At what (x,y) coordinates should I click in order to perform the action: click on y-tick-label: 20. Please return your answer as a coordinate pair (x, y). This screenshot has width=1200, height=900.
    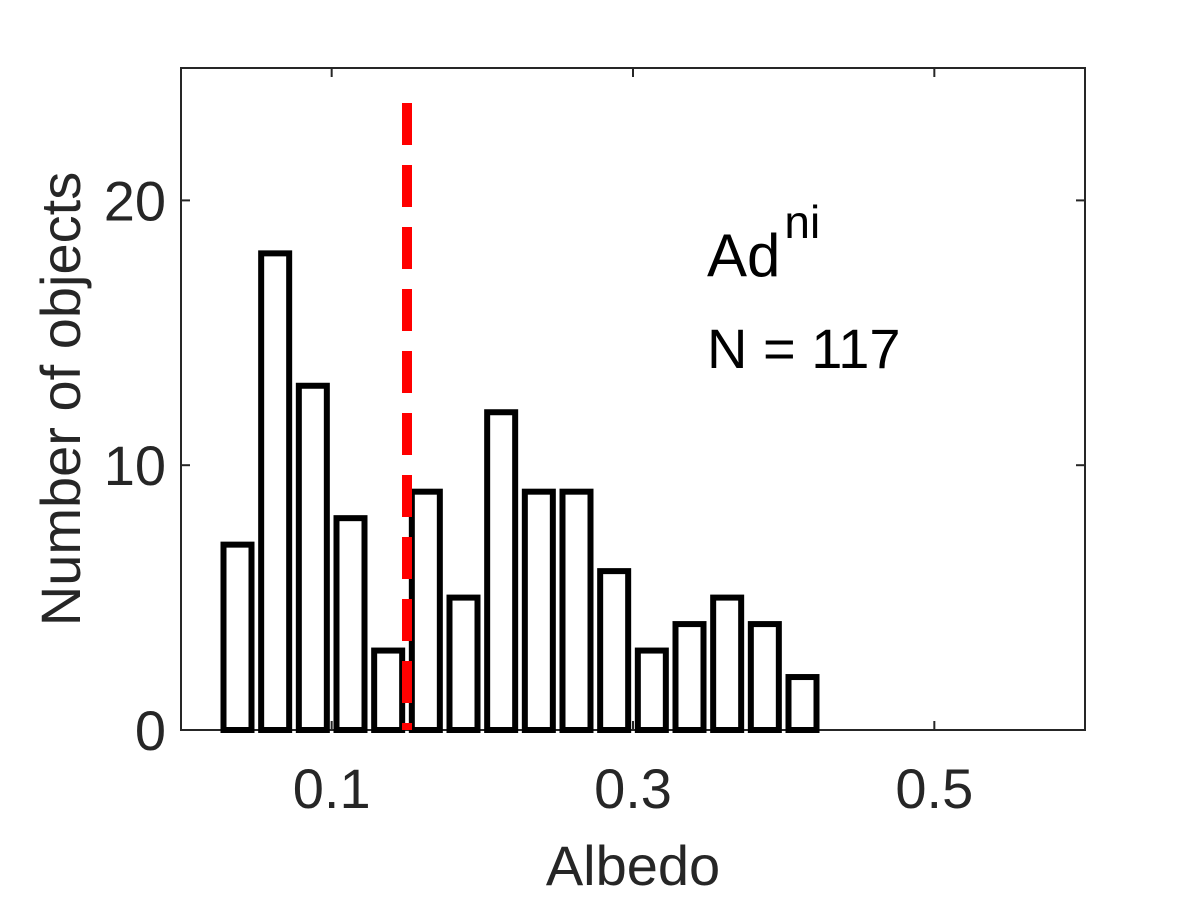
    Looking at the image, I should click on (135, 200).